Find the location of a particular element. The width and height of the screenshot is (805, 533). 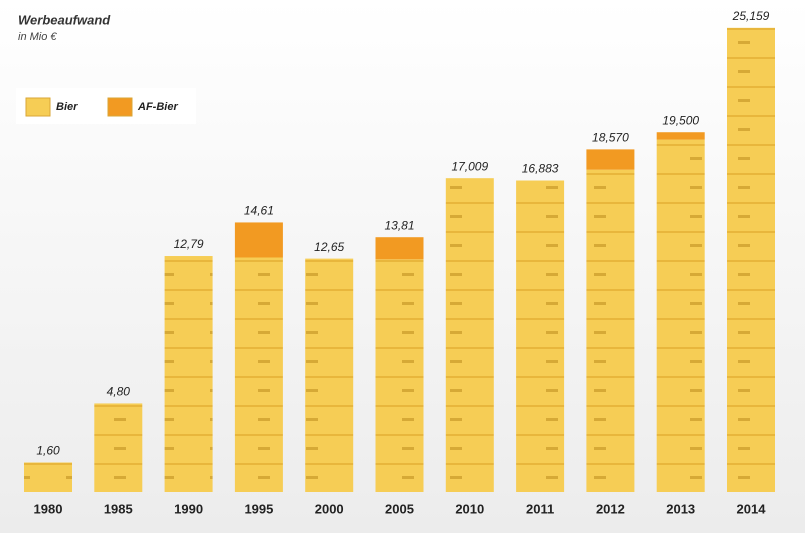

value-label: 12,65 is located at coordinates (329, 247).